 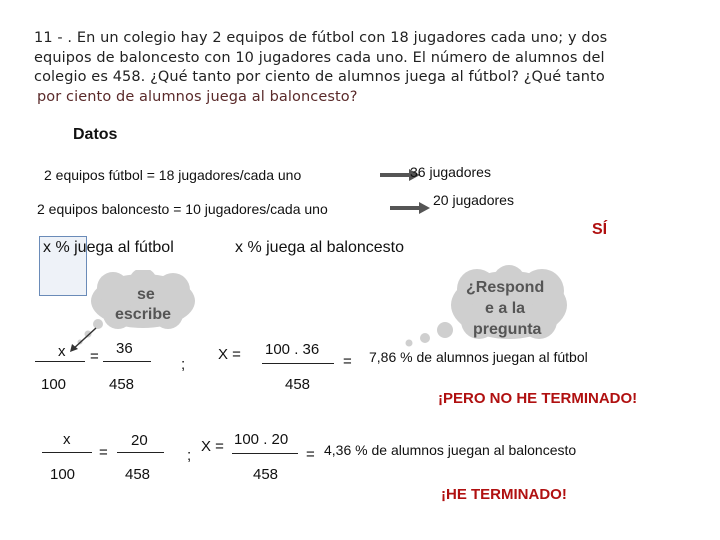 I want to click on eq2-semicolon: ;, so click(x=189, y=455).